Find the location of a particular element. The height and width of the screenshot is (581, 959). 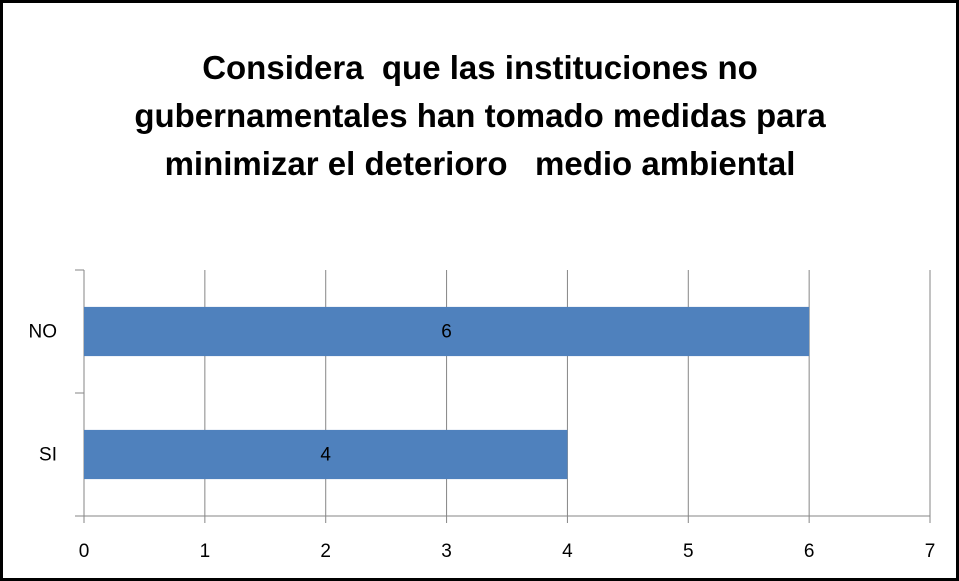

y-tick-label: NO is located at coordinates (43, 332).